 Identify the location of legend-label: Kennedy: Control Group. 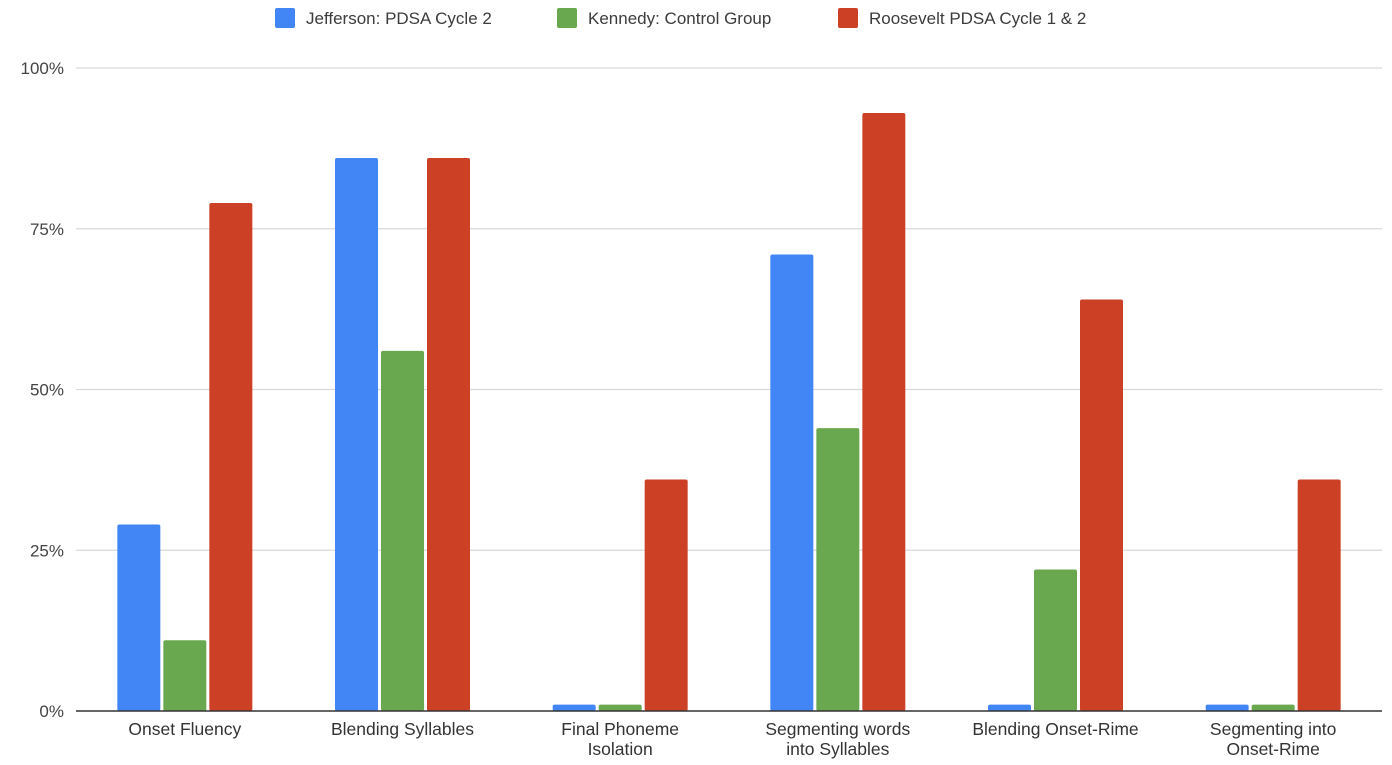
(679, 18).